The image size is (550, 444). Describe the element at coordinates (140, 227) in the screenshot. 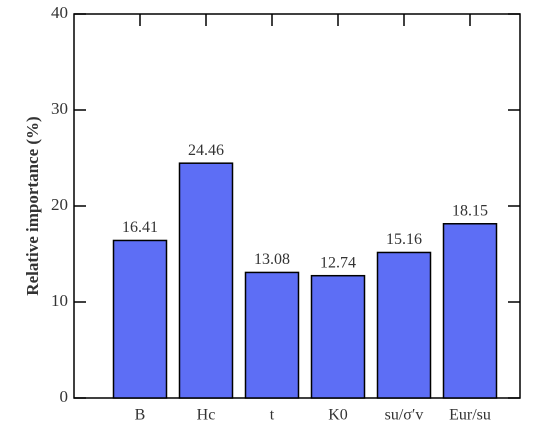

I see `value-label: 16.41` at that location.